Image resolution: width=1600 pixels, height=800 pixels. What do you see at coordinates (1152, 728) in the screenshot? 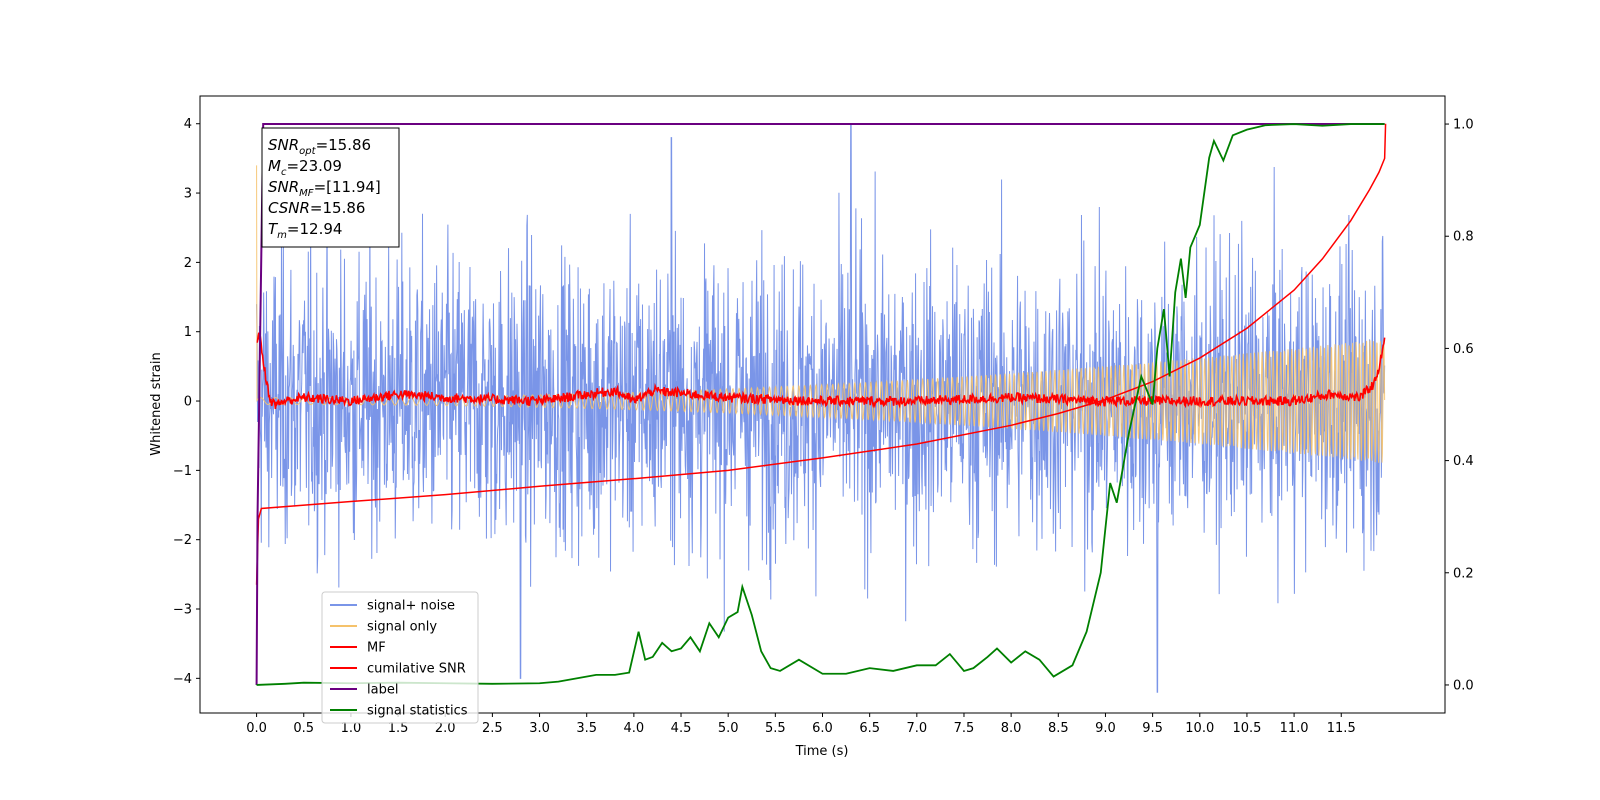
I see `x-tick-label: 9.5` at bounding box center [1152, 728].